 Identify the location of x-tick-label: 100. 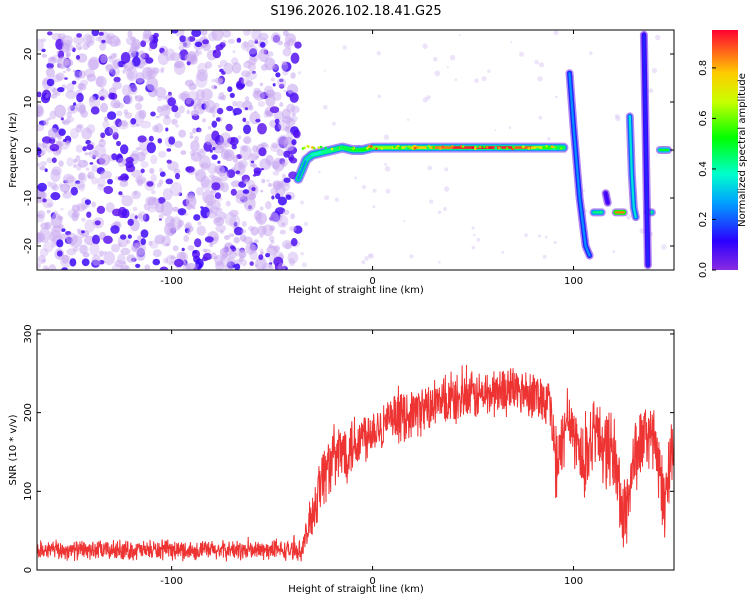
(573, 281).